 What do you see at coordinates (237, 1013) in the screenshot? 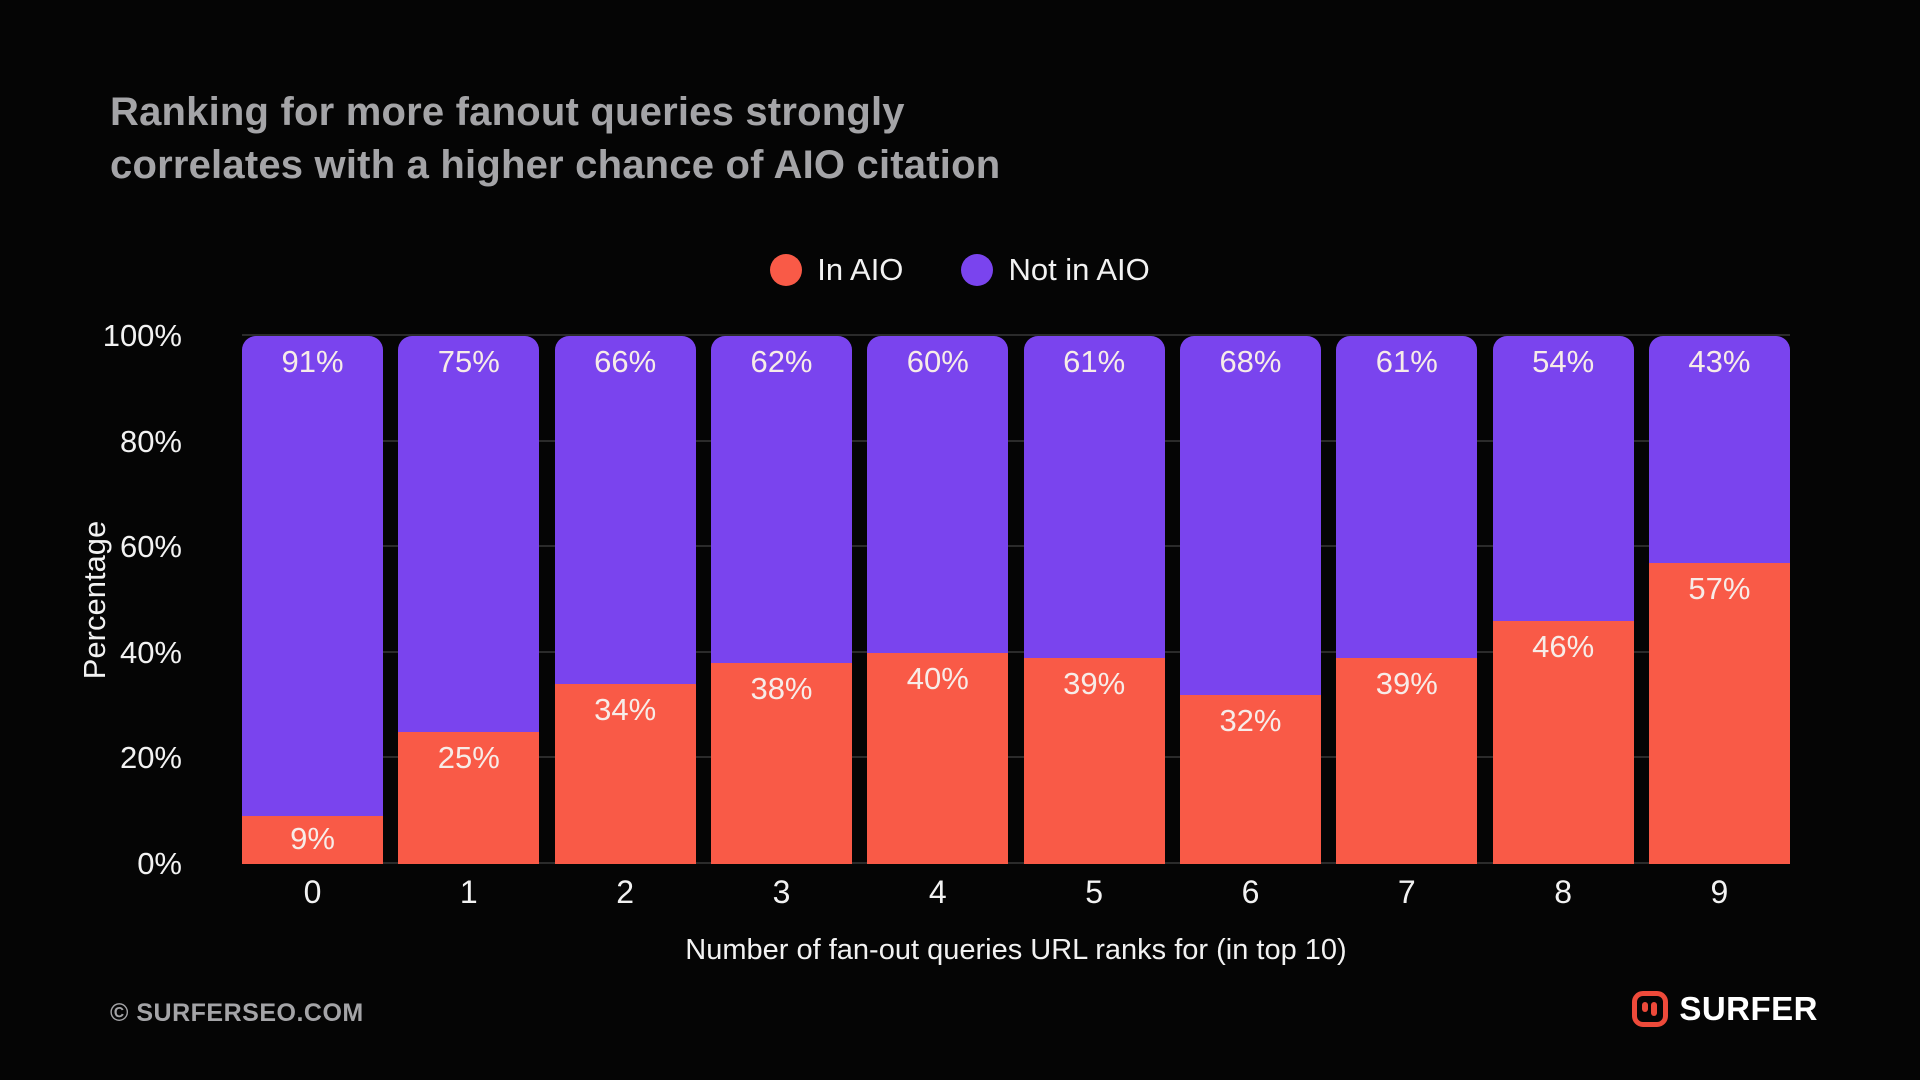
I see `copyright-text: © SURFERSEO.COM` at bounding box center [237, 1013].